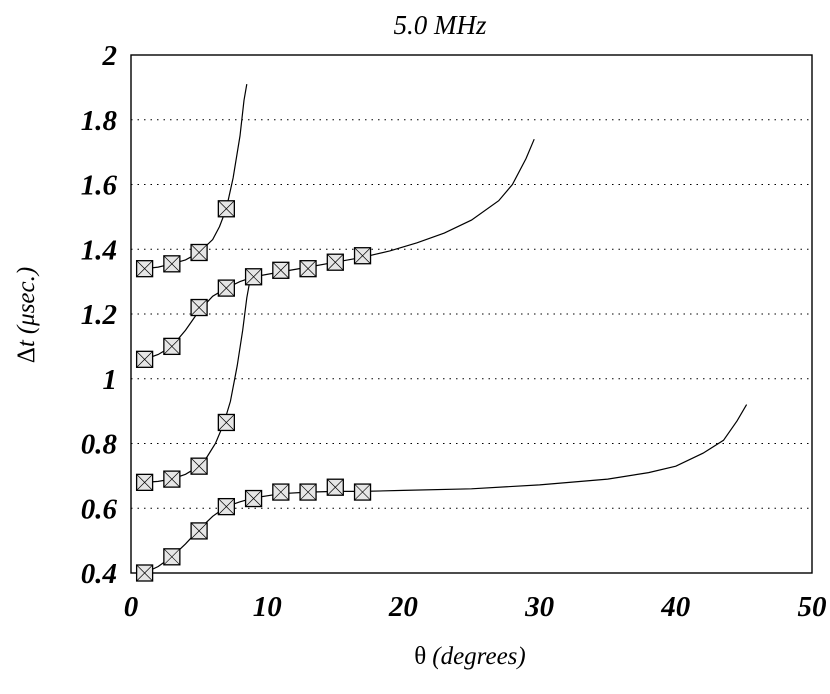 The image size is (830, 694). What do you see at coordinates (110, 56) in the screenshot?
I see `y-tick-label-8: 2` at bounding box center [110, 56].